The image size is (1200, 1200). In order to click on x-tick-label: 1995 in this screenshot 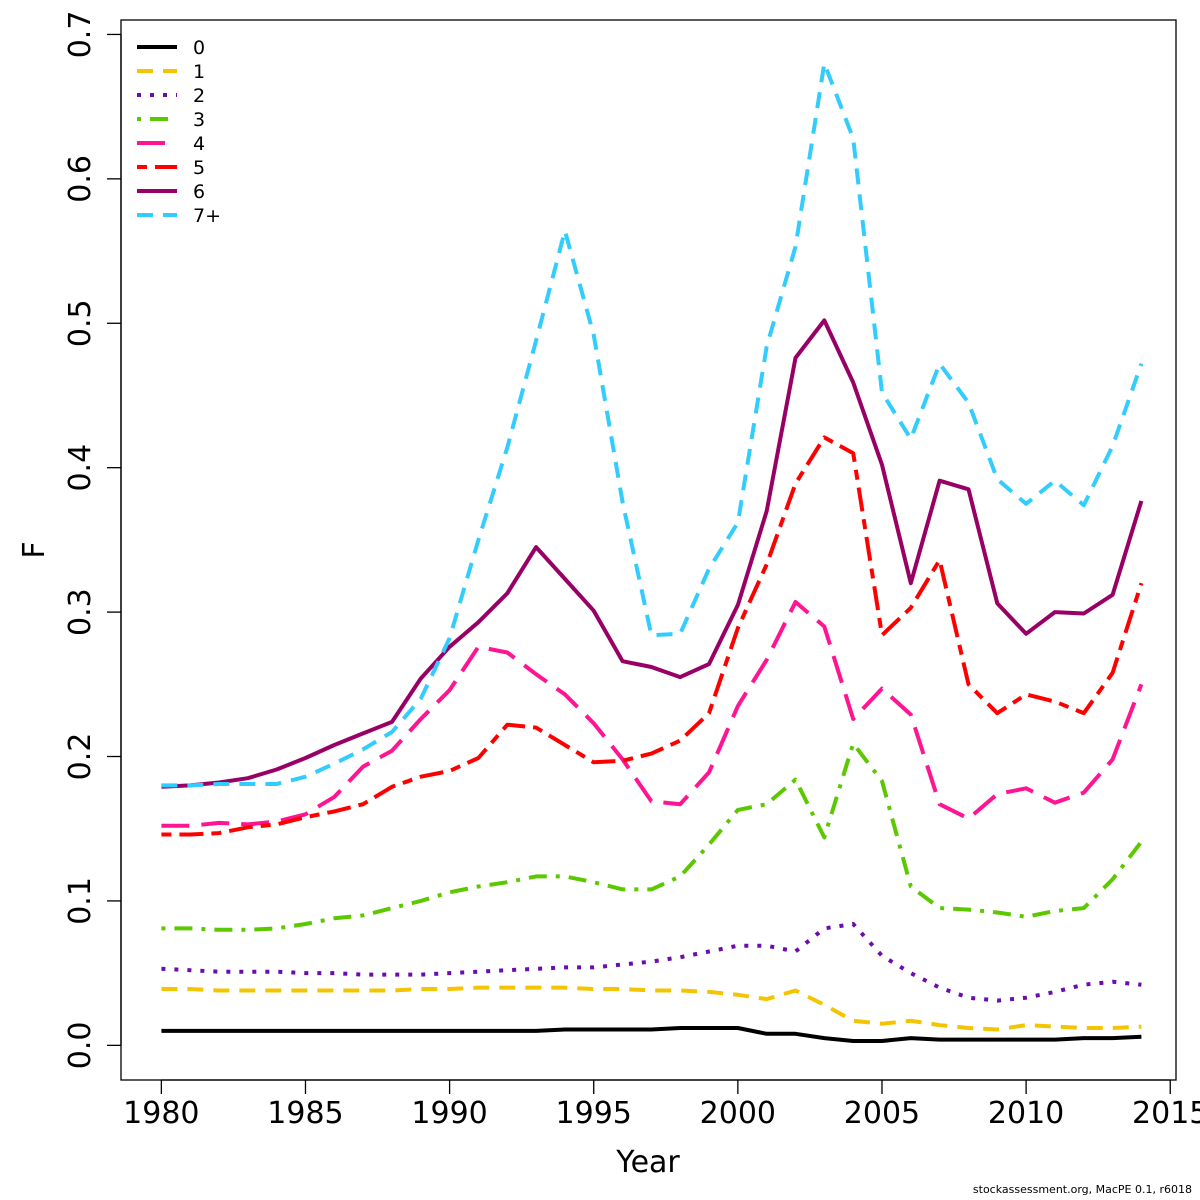, I will do `click(594, 1113)`.